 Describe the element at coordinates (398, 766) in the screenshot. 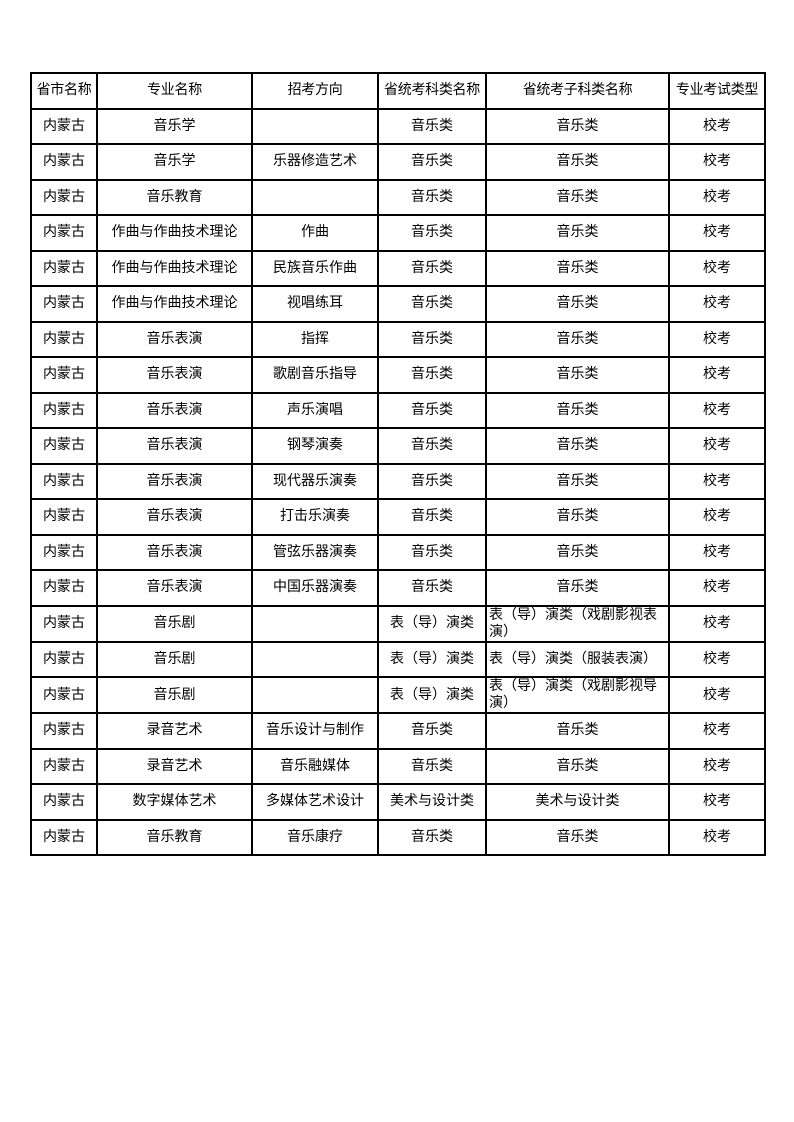

I see `table-row: 内蒙古 录音艺术 音乐融媒体 音乐类 音乐类 校考` at that location.